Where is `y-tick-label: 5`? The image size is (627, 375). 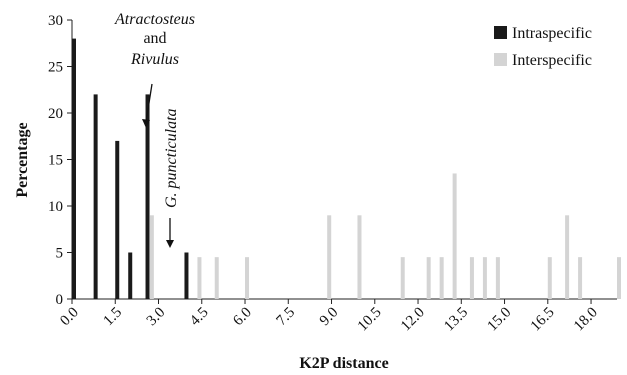
y-tick-label: 5 is located at coordinates (60, 254).